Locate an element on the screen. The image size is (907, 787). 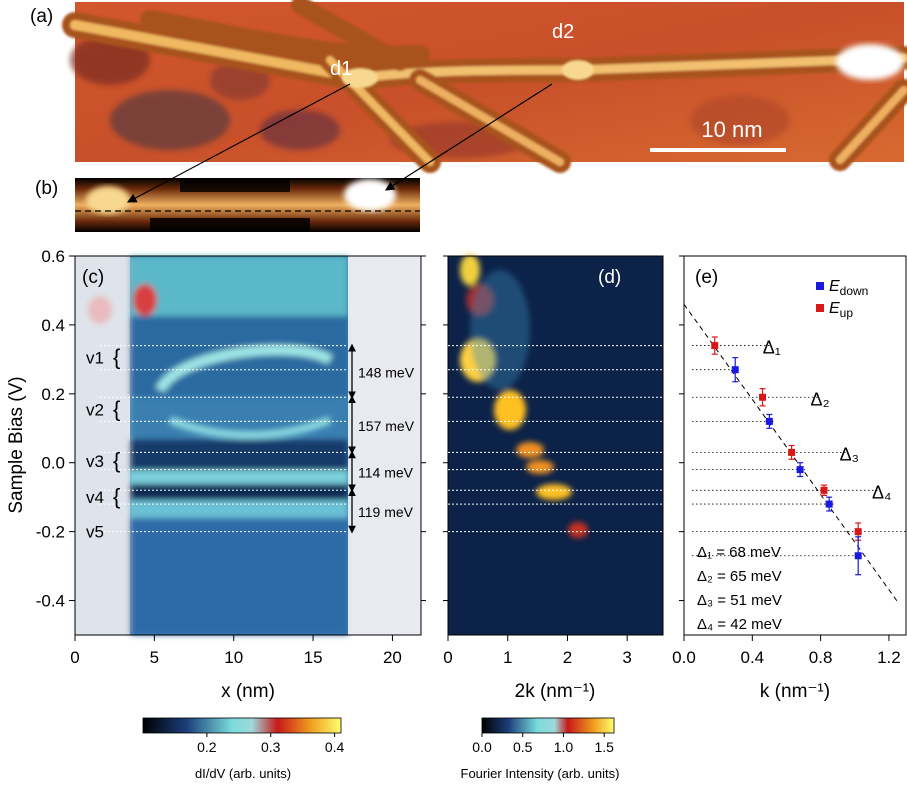
dispersion-panel-e is located at coordinates (795, 445).